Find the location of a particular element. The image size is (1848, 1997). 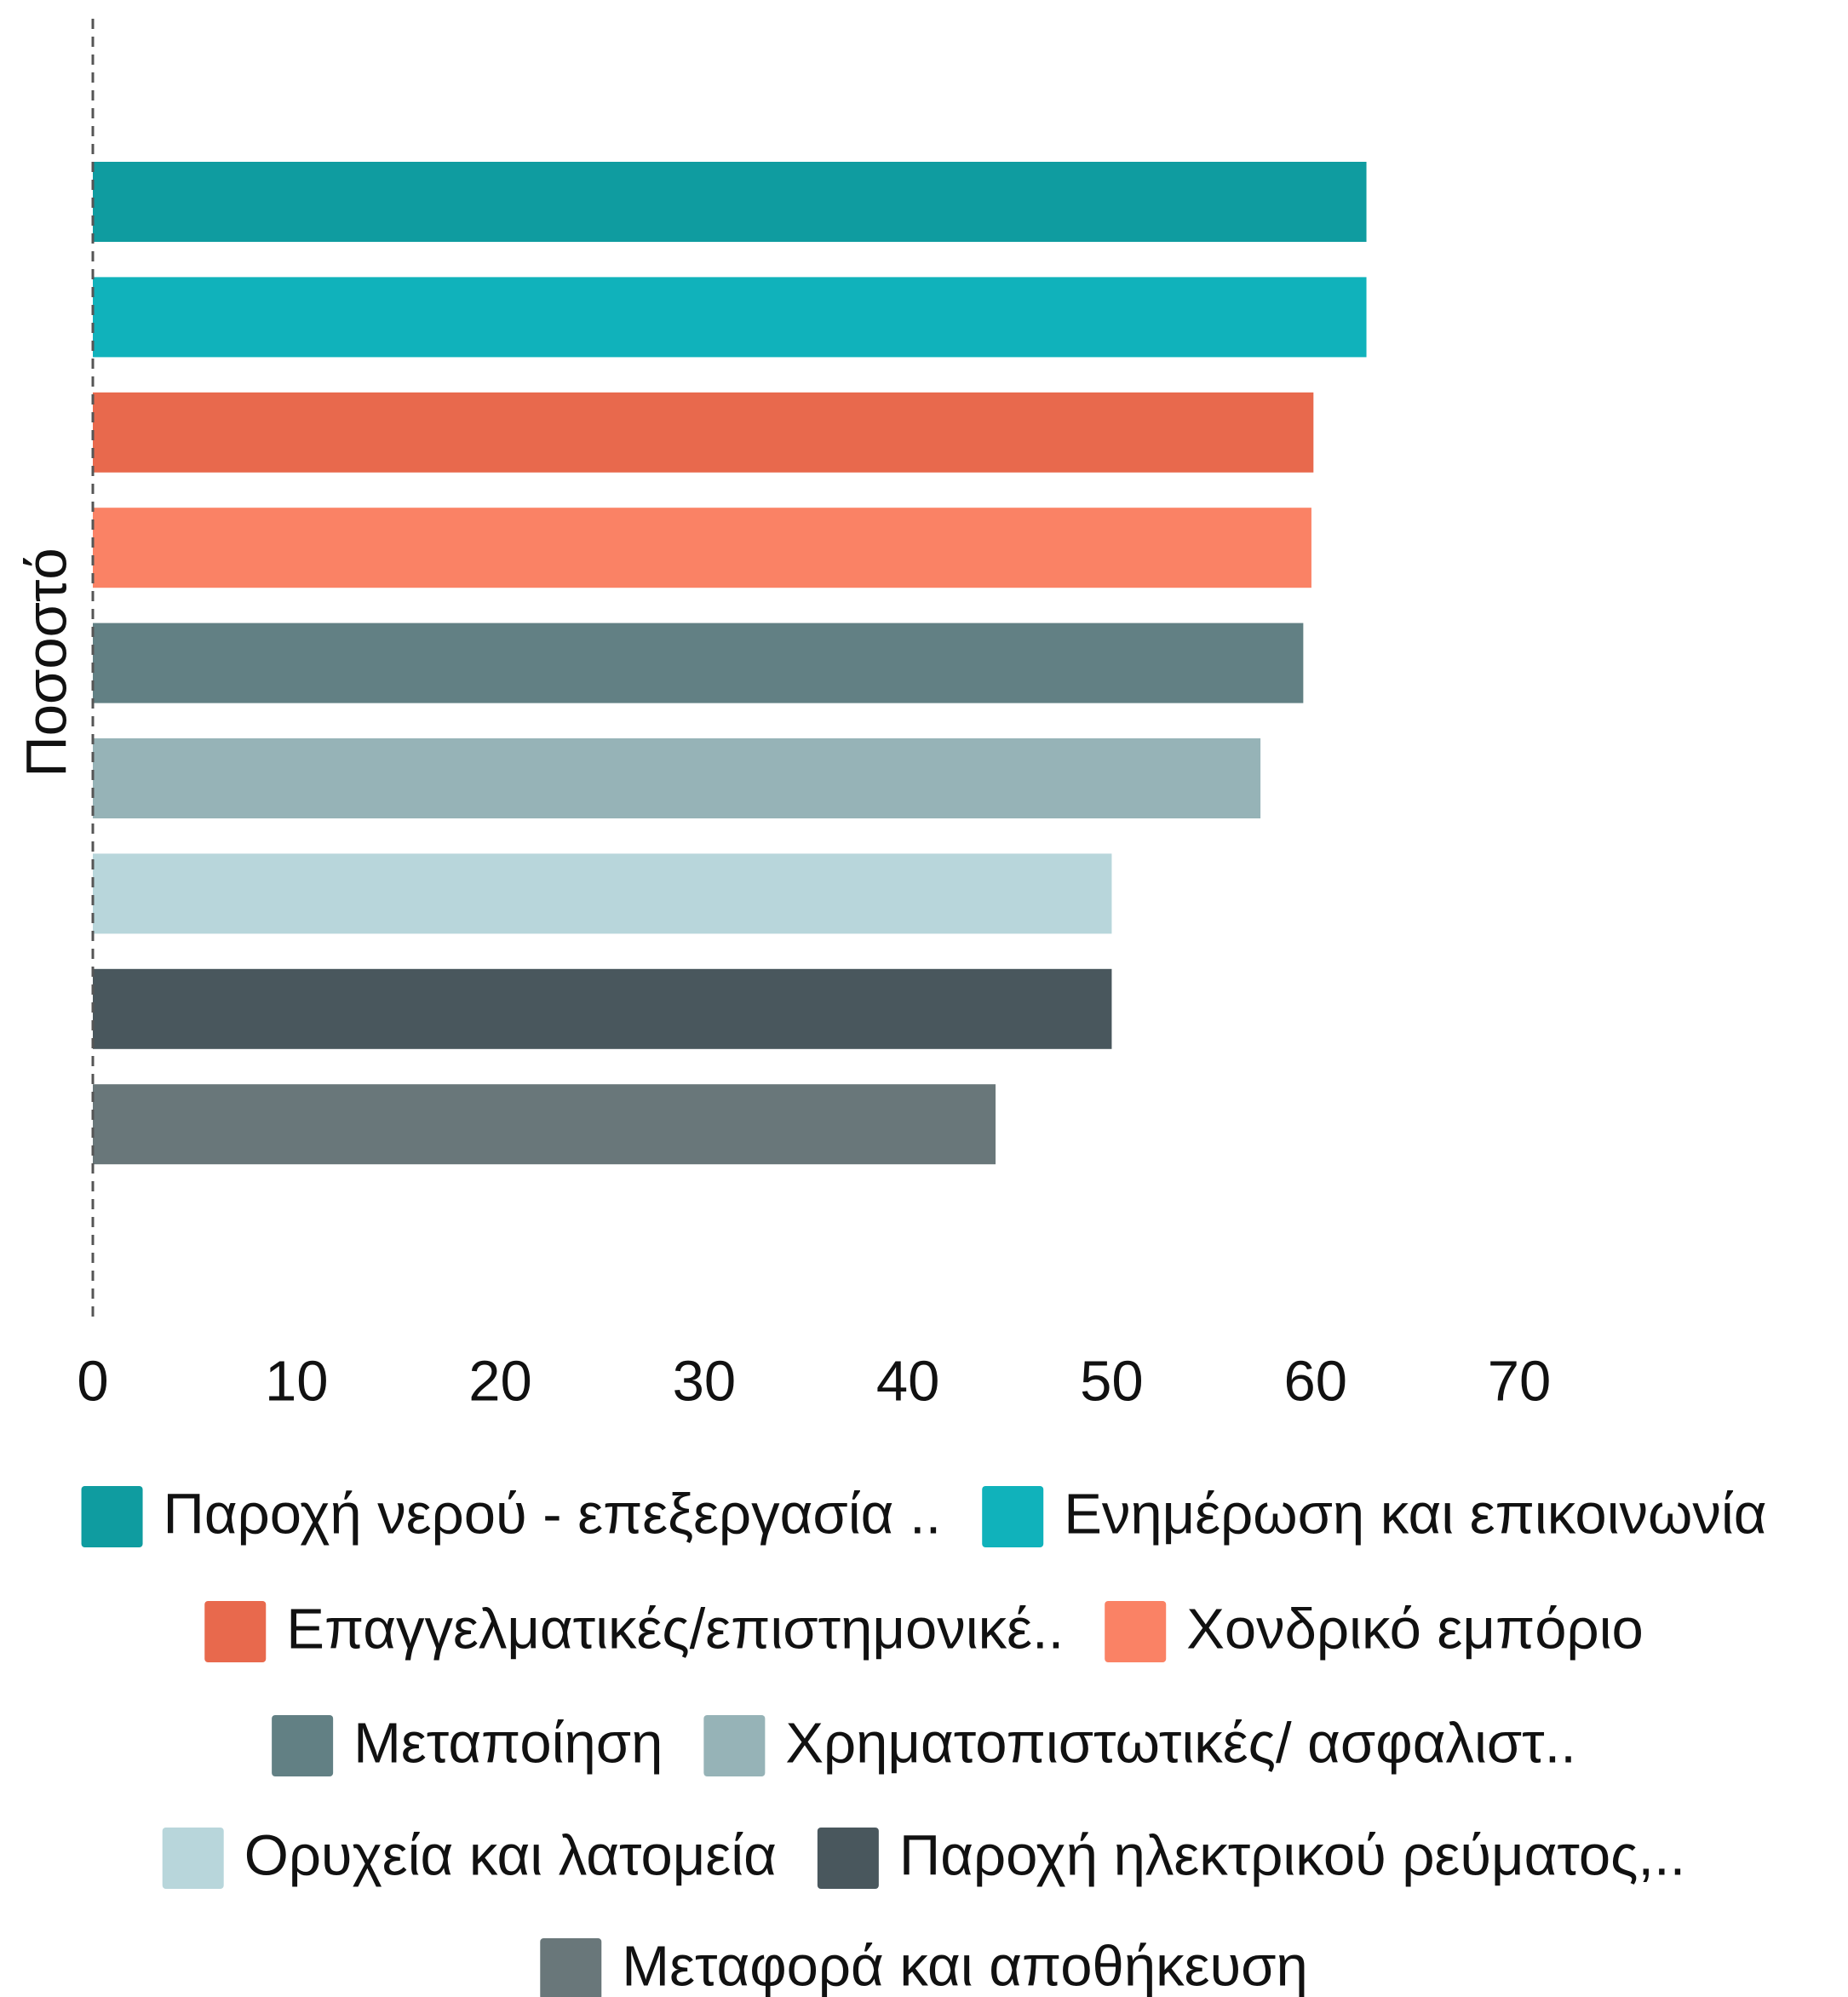

y-axis-label: Ποσοστό is located at coordinates (47, 662).